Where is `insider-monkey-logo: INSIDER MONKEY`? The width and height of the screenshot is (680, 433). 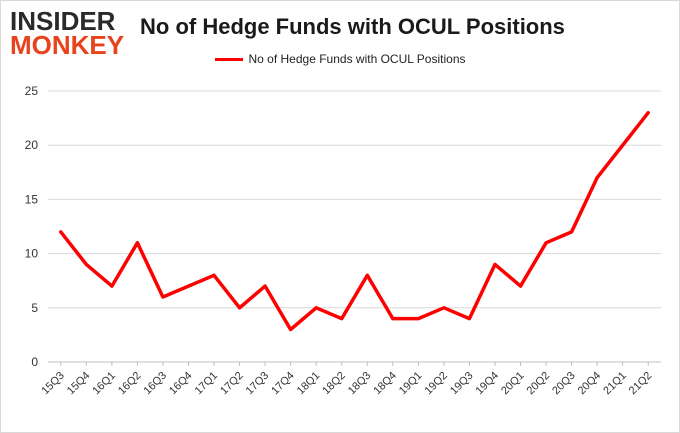
insider-monkey-logo: INSIDER MONKEY is located at coordinates (69, 33).